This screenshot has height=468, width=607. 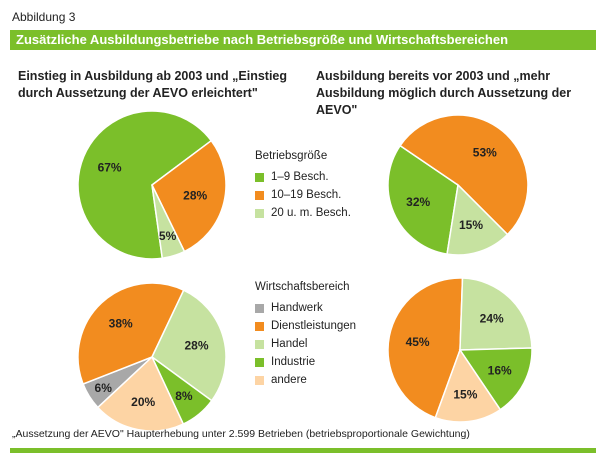 What do you see at coordinates (289, 344) in the screenshot?
I see `legend-label: Handel` at bounding box center [289, 344].